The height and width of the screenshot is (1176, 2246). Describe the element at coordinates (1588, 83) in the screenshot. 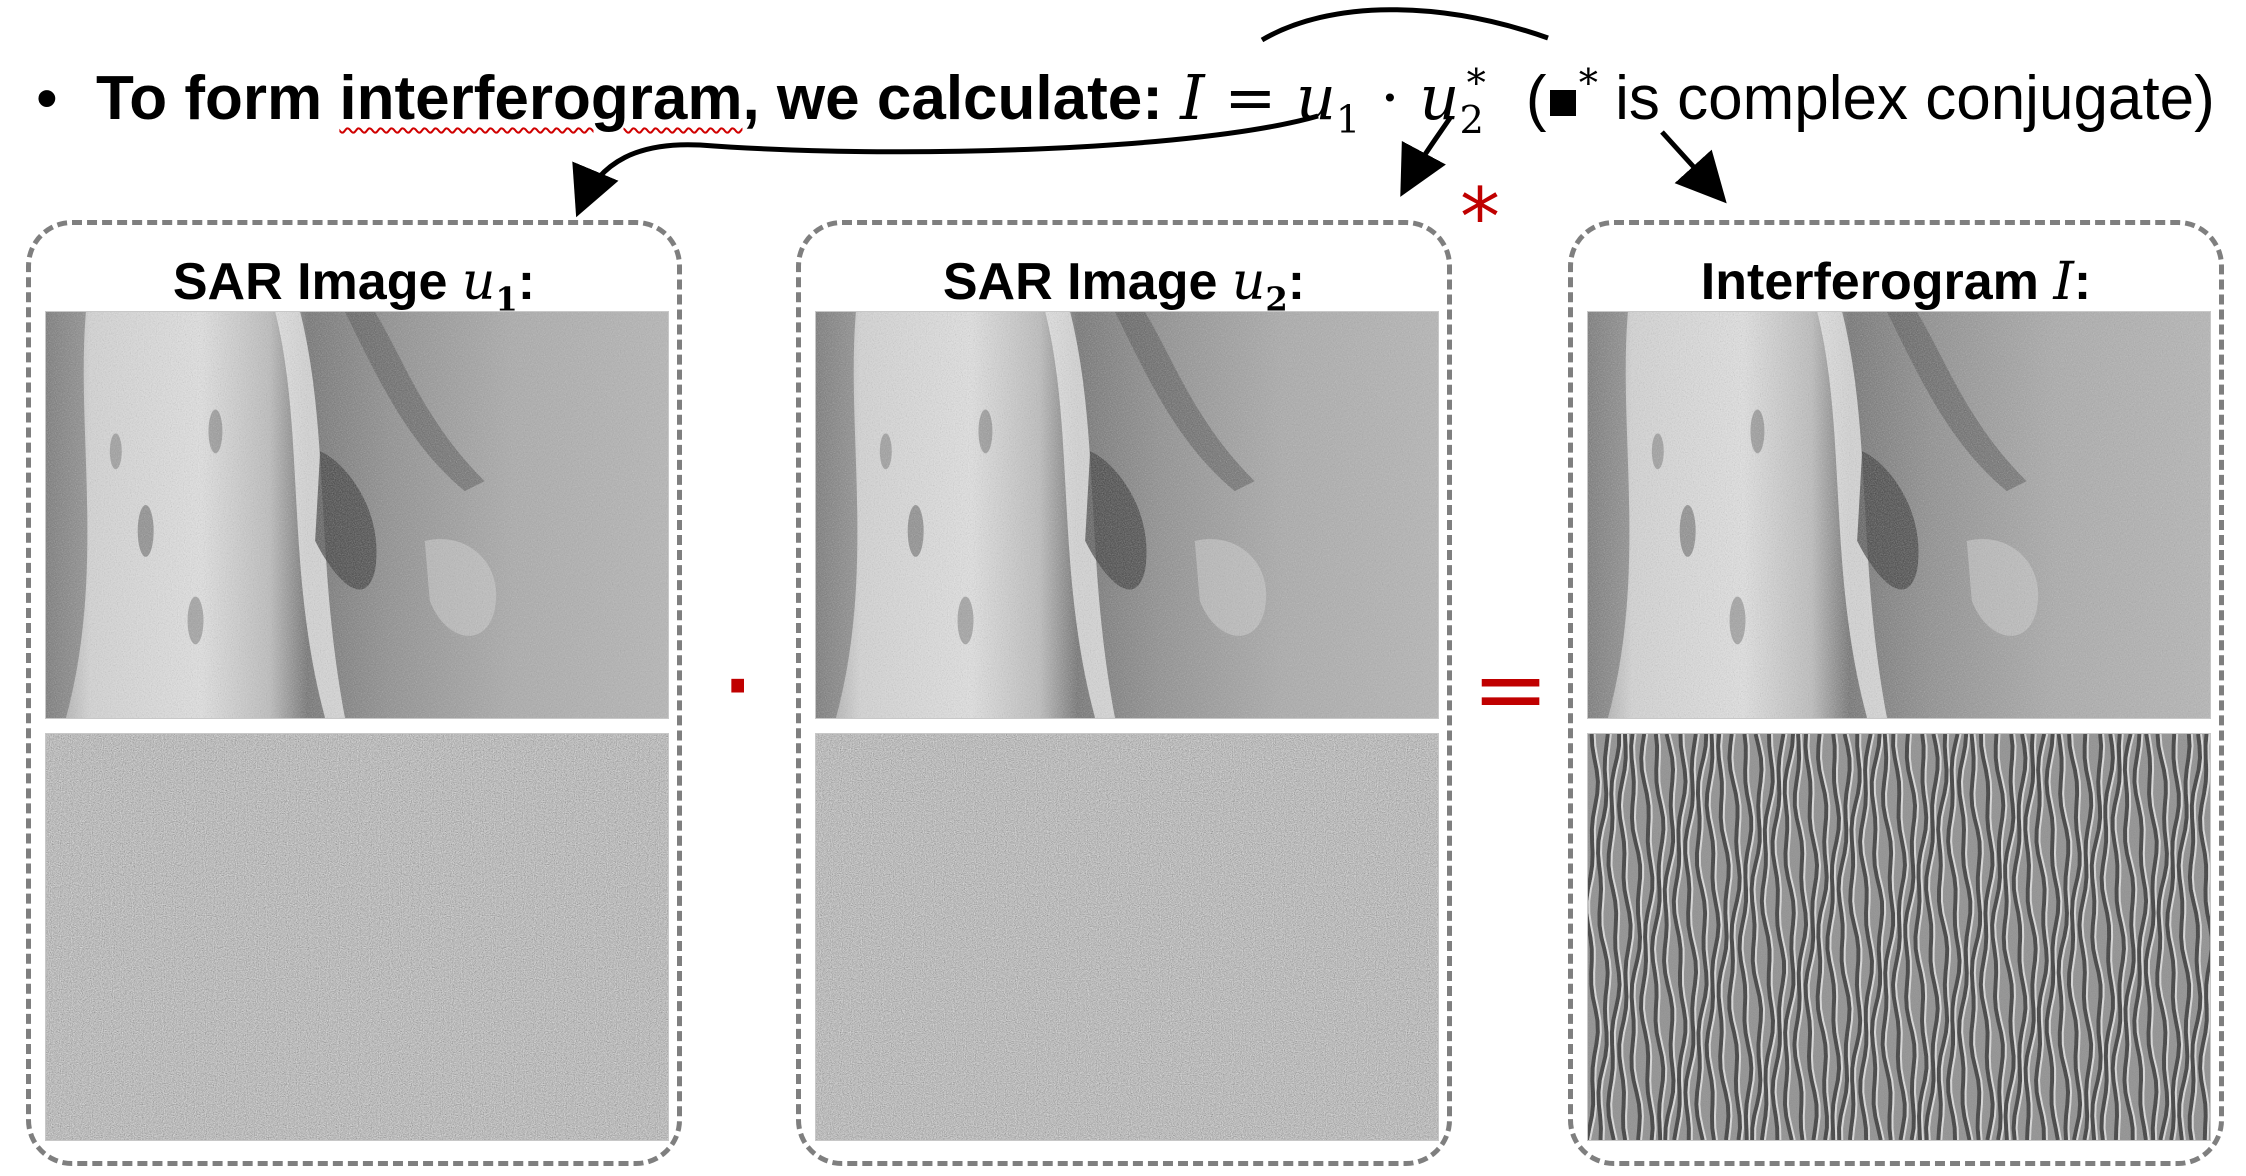

I see `note-star: *` at that location.